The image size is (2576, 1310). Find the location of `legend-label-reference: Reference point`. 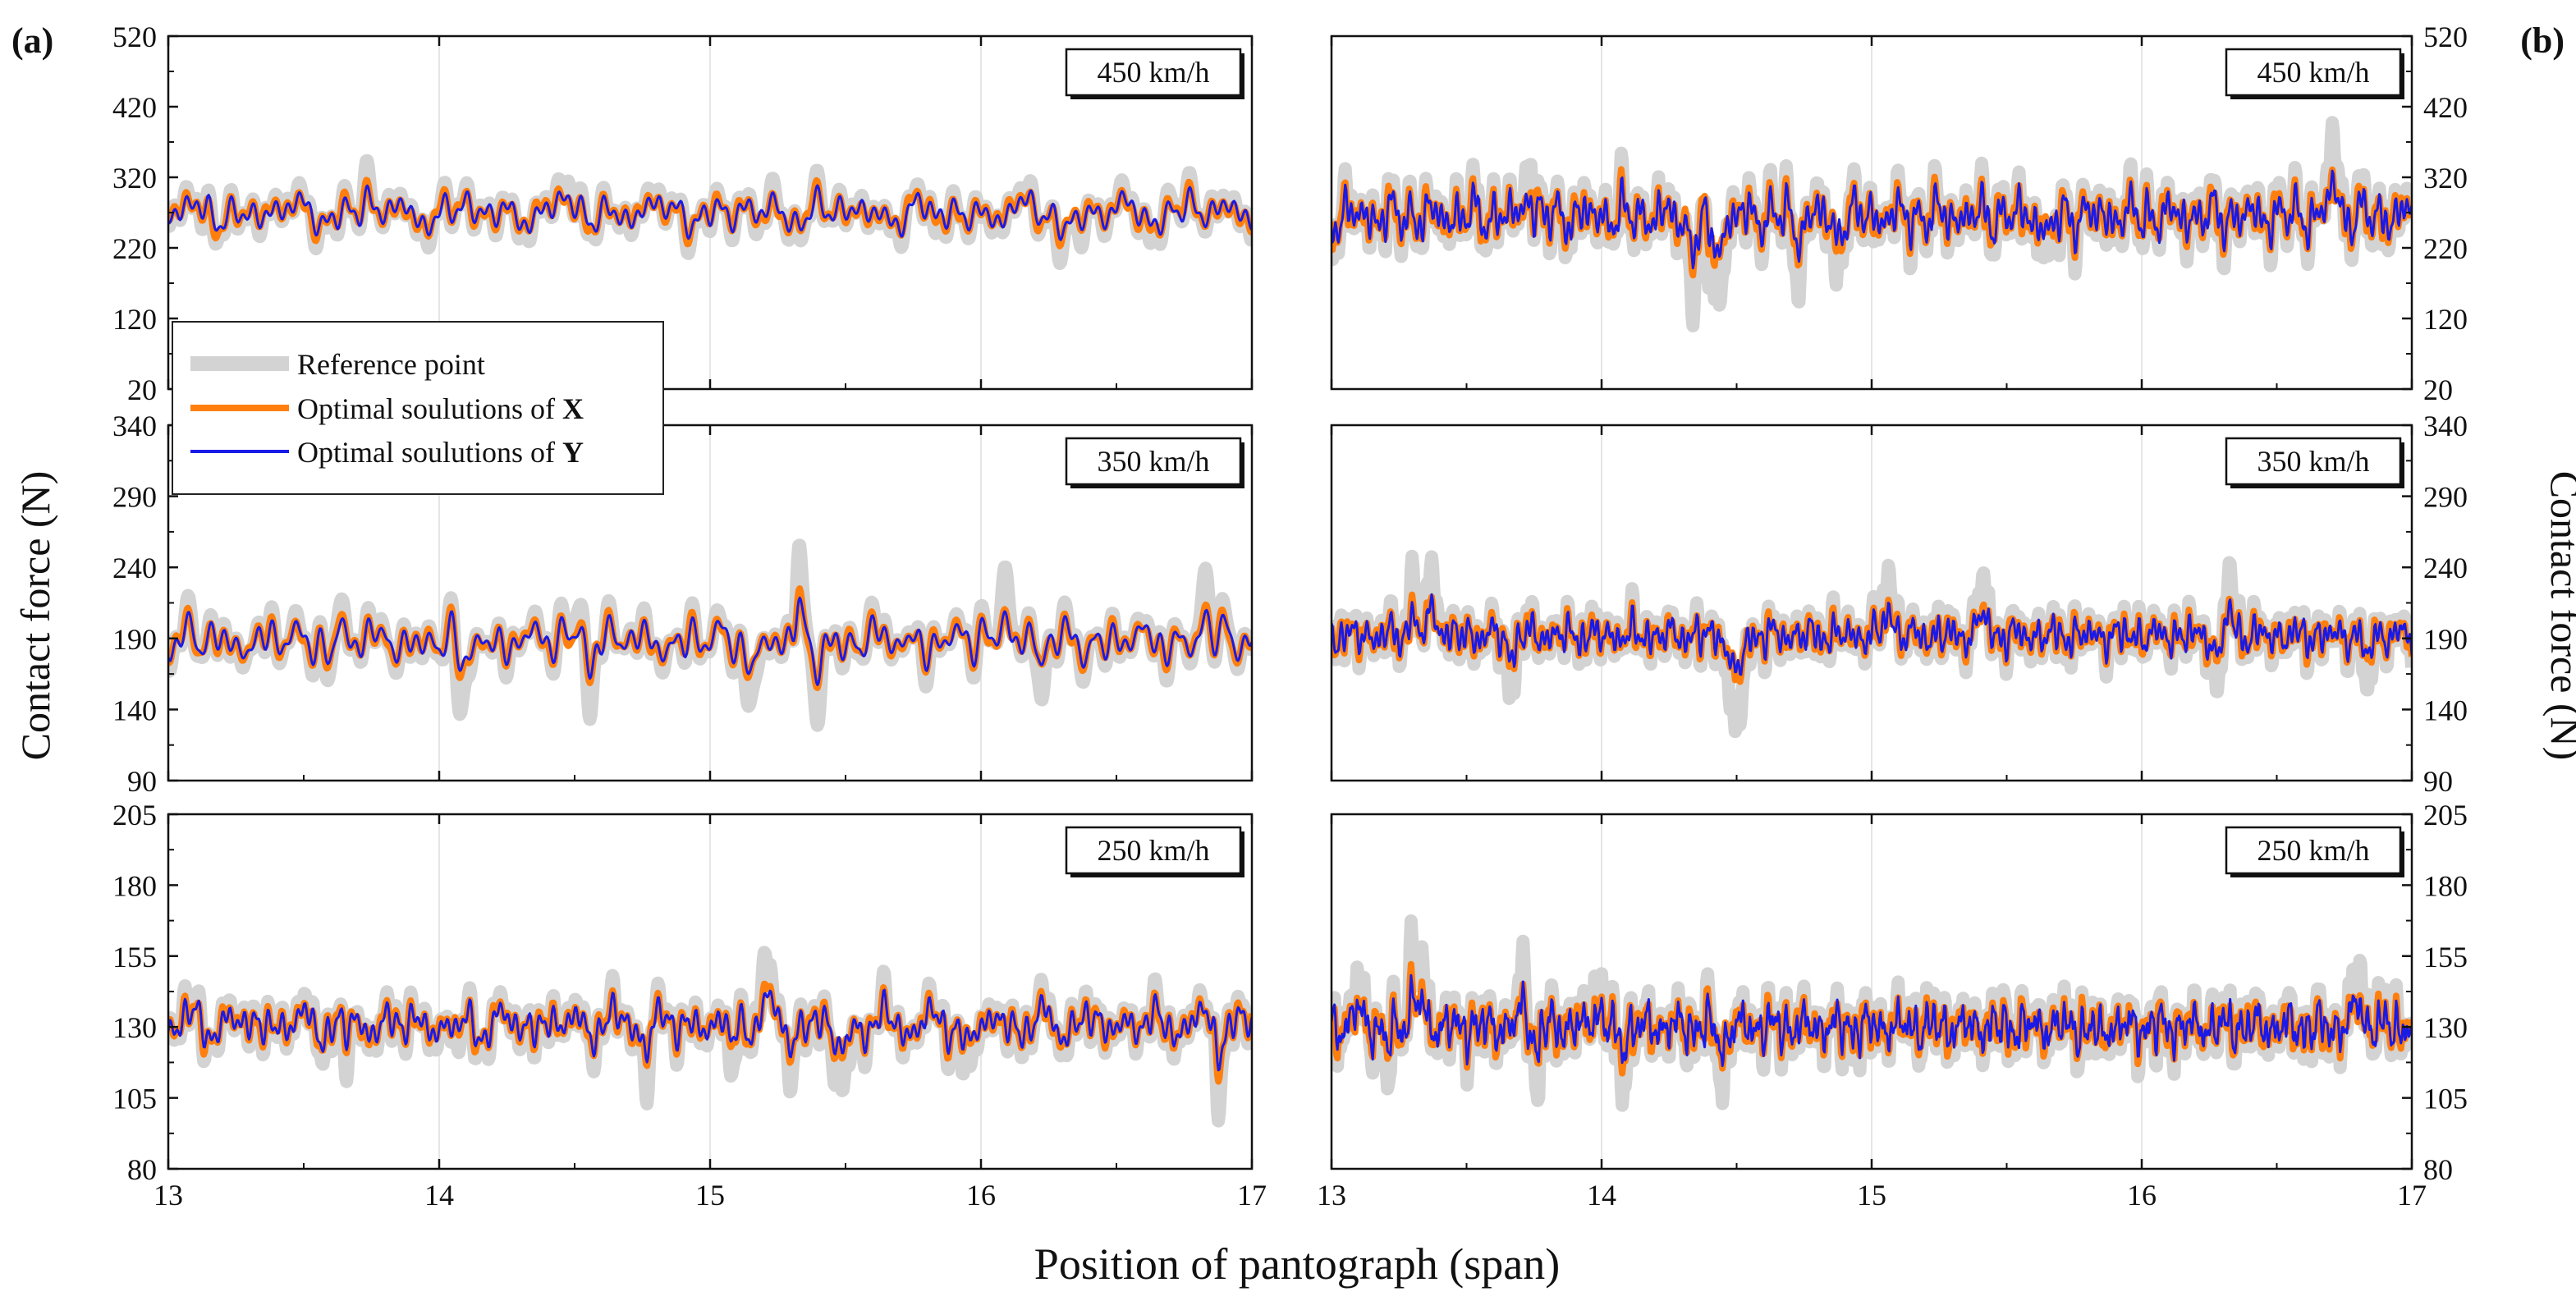

legend-label-reference: Reference point is located at coordinates (391, 364).